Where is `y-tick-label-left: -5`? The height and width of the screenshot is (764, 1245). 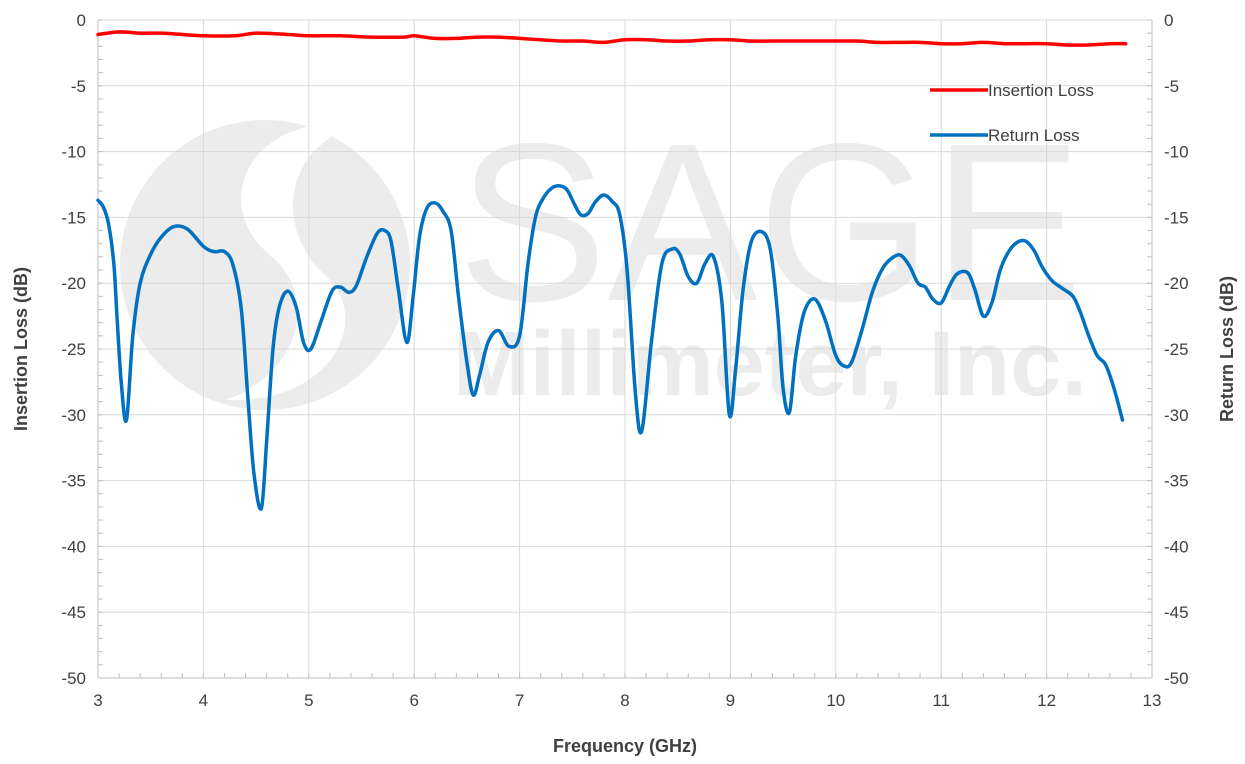
y-tick-label-left: -5 is located at coordinates (78, 86).